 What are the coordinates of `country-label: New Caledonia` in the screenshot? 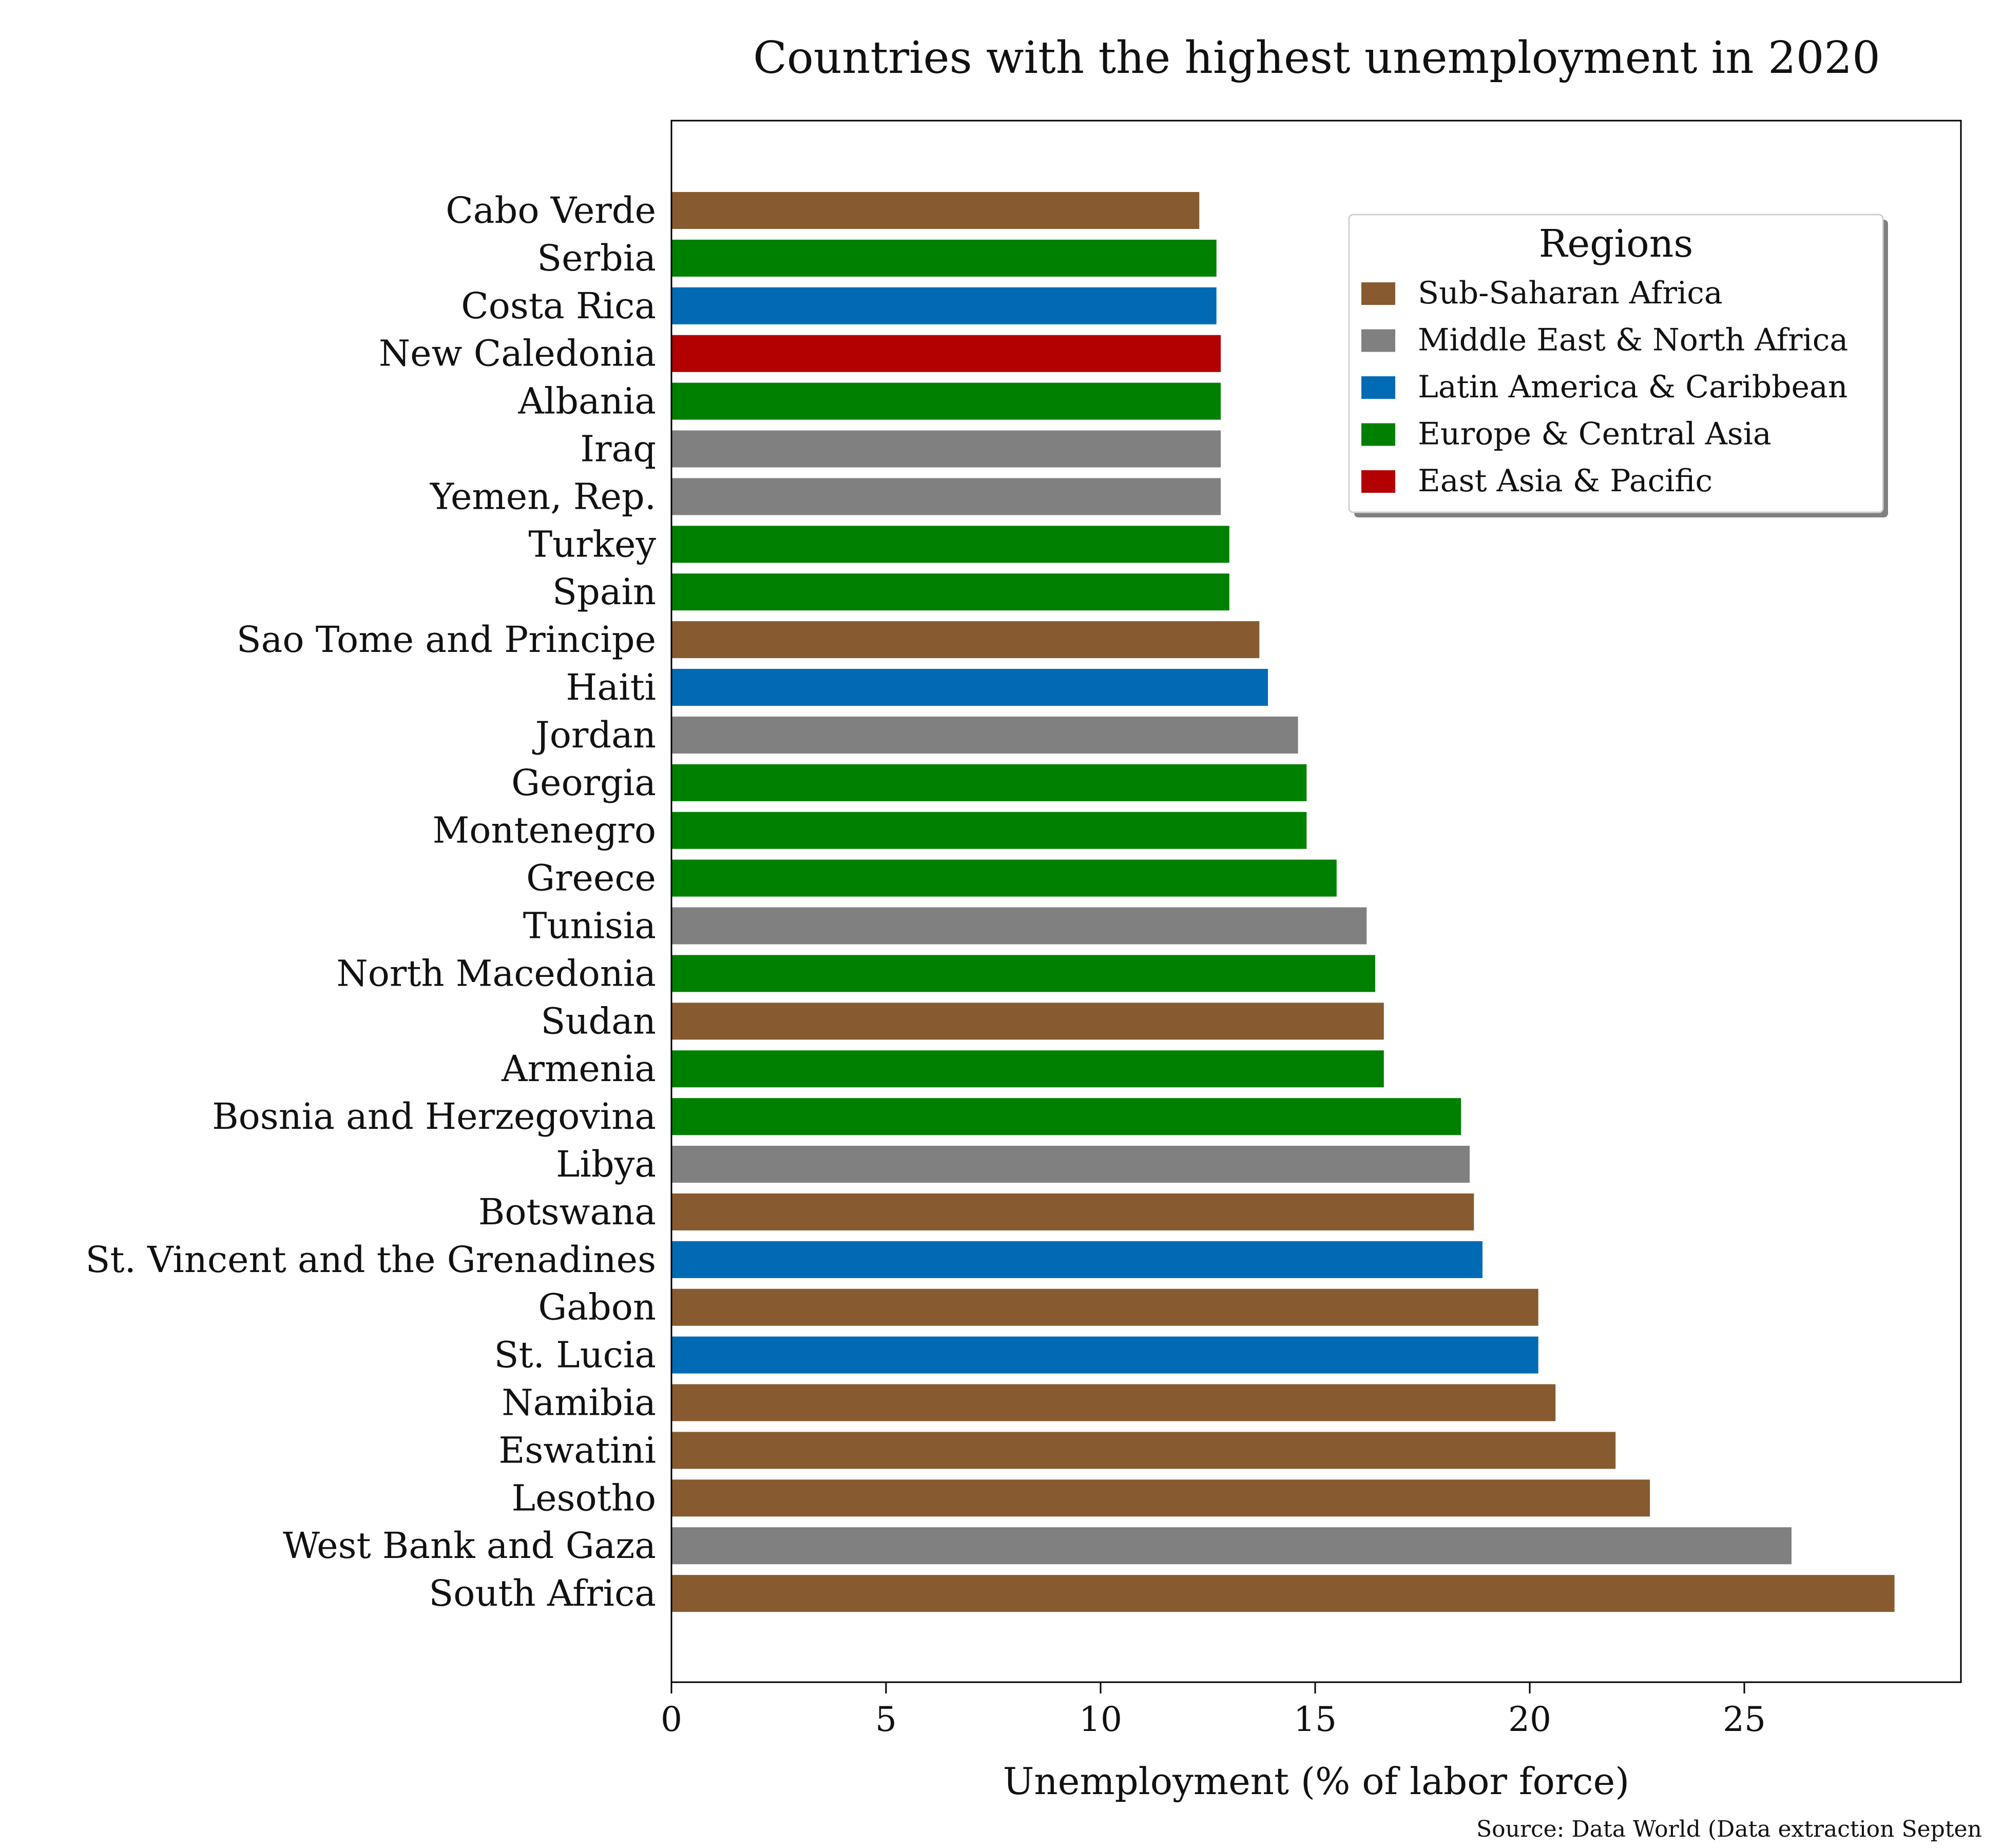 It's located at (517, 354).